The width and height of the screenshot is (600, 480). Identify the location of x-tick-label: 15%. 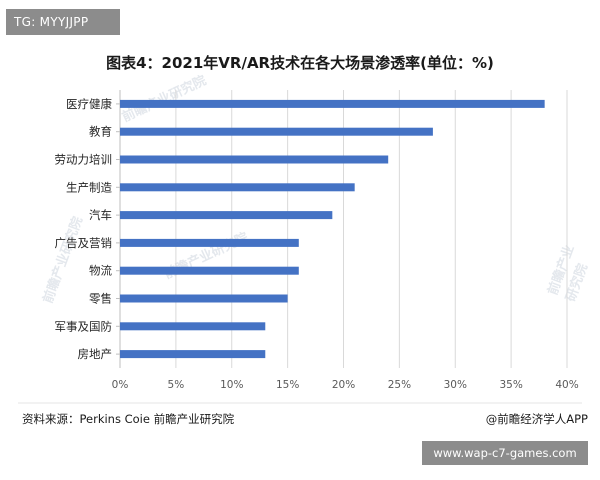
(287, 385).